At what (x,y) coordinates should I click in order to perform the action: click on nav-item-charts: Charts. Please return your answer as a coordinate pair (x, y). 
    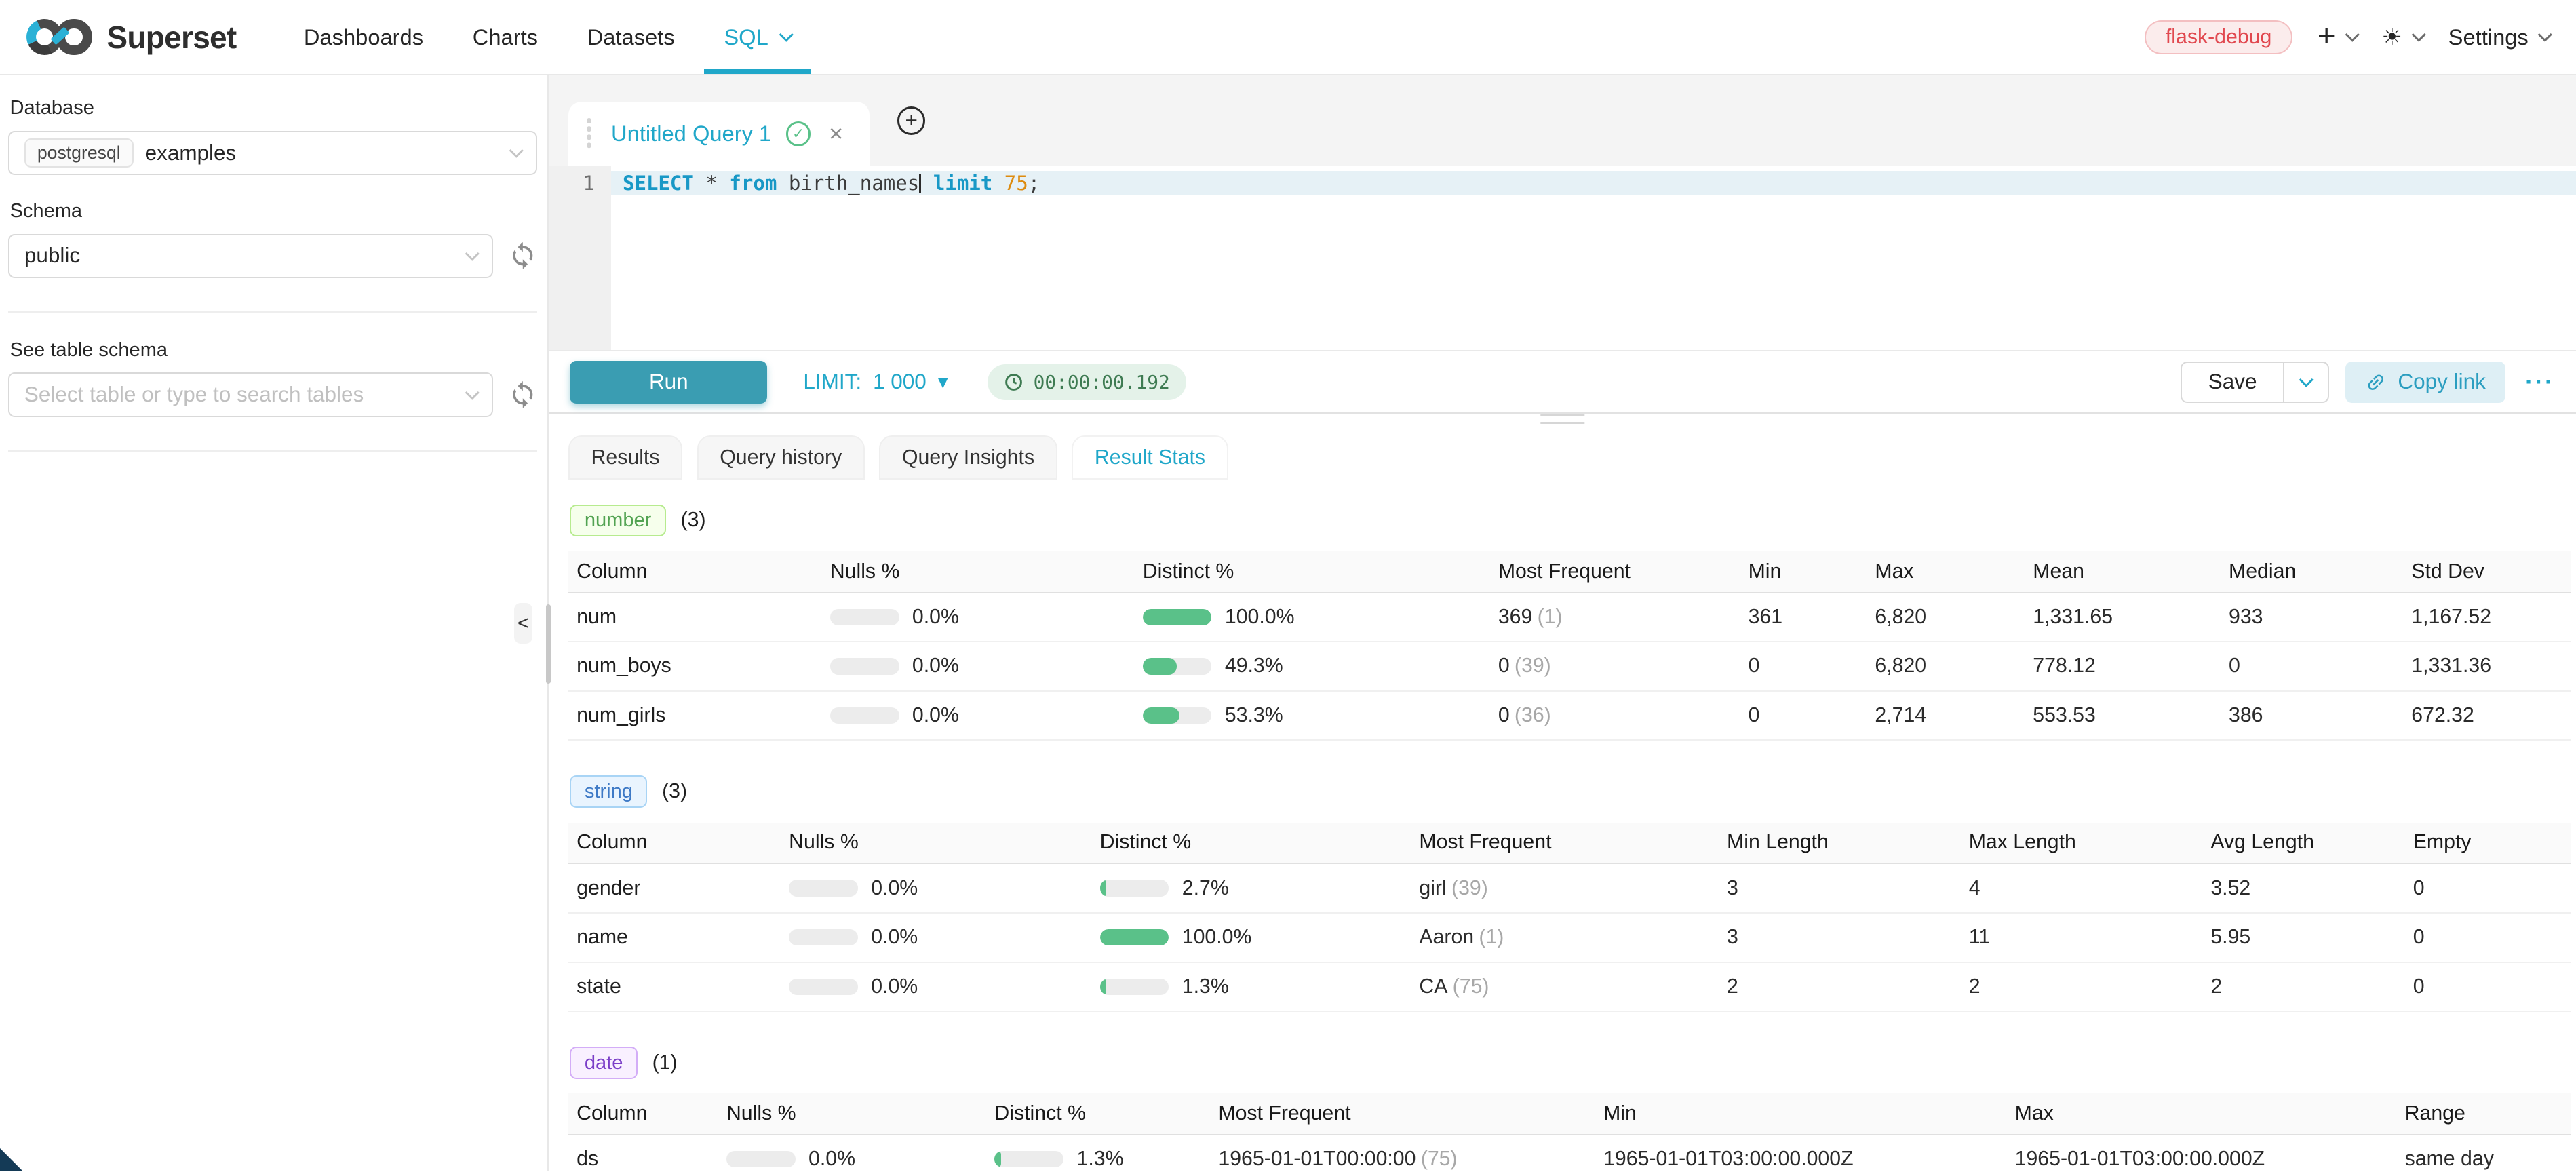
    Looking at the image, I should click on (505, 37).